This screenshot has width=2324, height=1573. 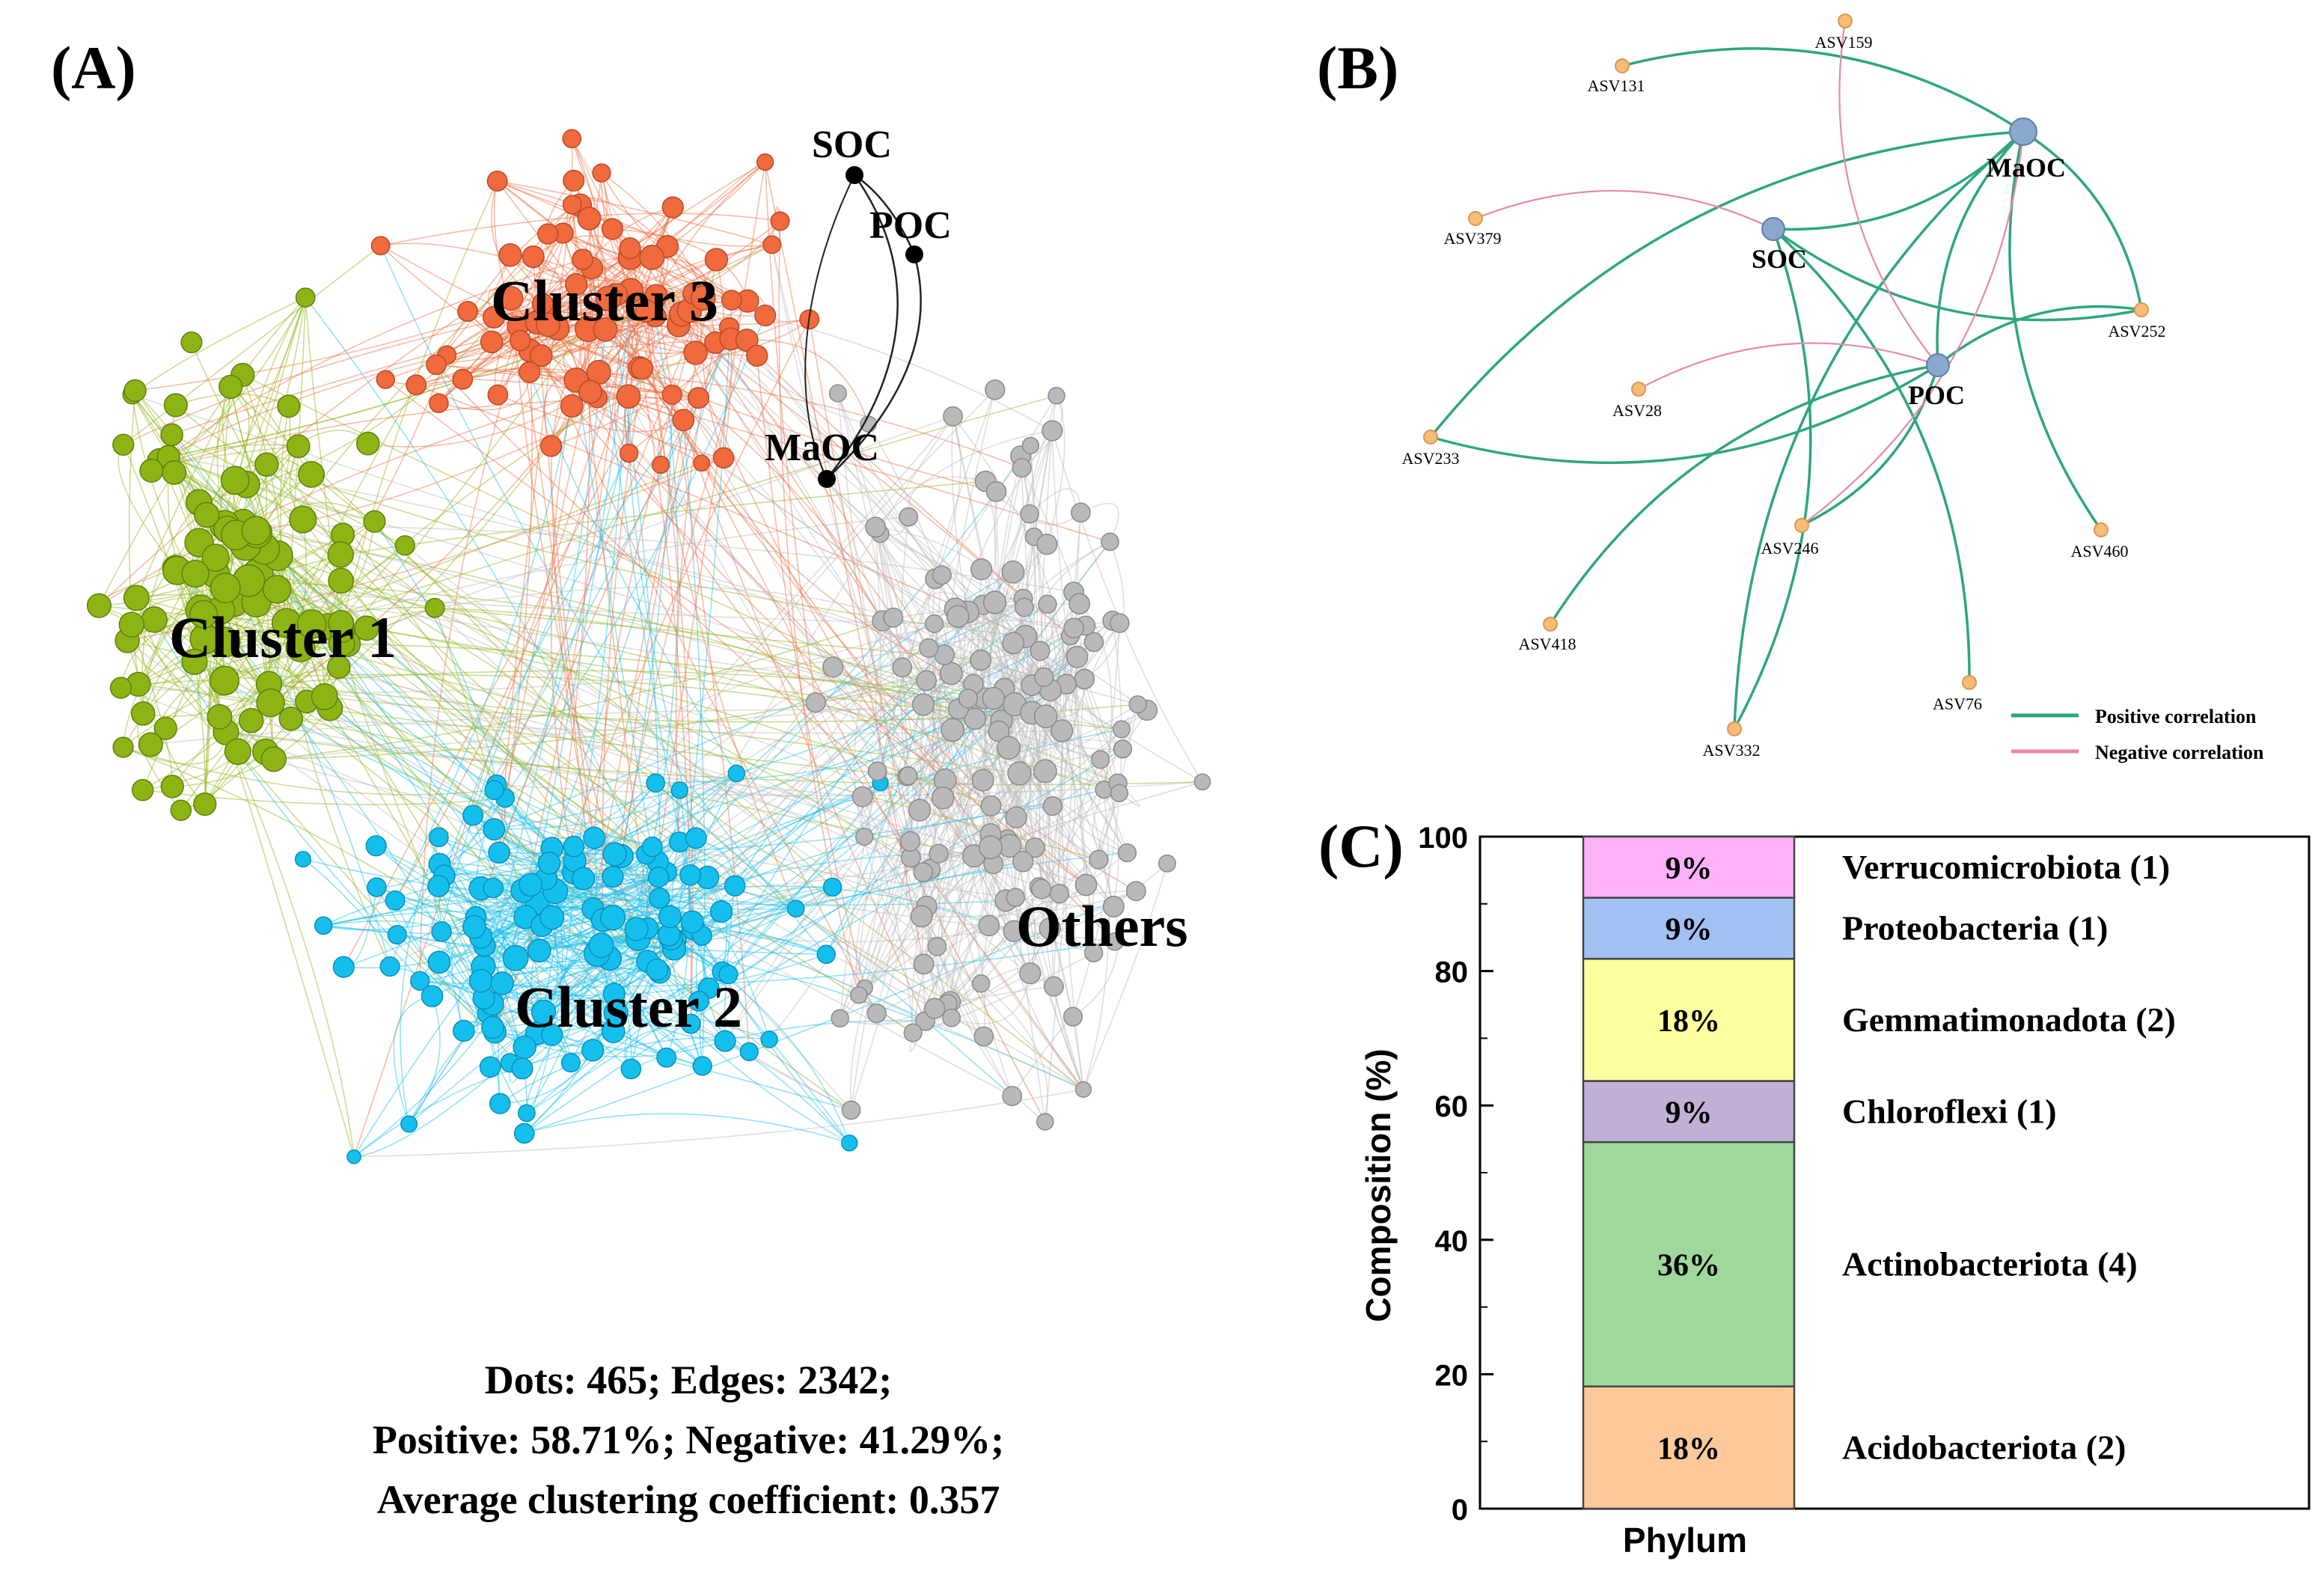 I want to click on panel-label-c: (C), so click(x=1361, y=846).